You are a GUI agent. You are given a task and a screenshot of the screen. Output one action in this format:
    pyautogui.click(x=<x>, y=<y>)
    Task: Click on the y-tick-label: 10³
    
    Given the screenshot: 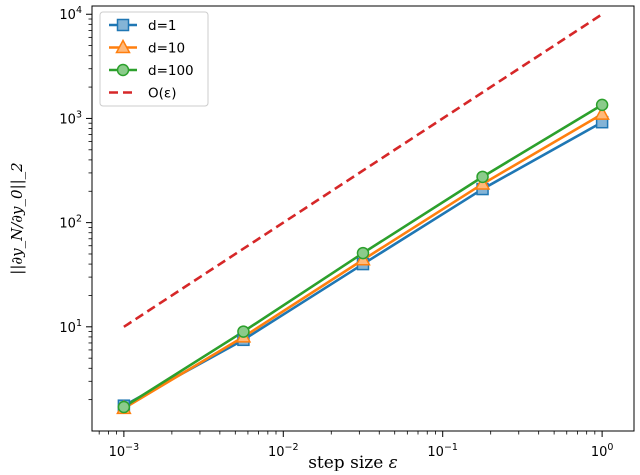 What is the action you would take?
    pyautogui.click(x=70, y=118)
    